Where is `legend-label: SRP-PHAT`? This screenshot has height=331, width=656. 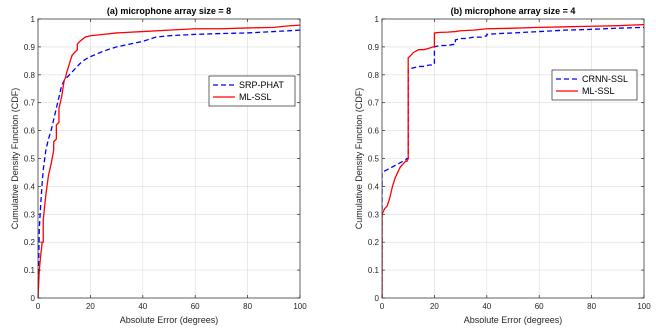 legend-label: SRP-PHAT is located at coordinates (261, 85).